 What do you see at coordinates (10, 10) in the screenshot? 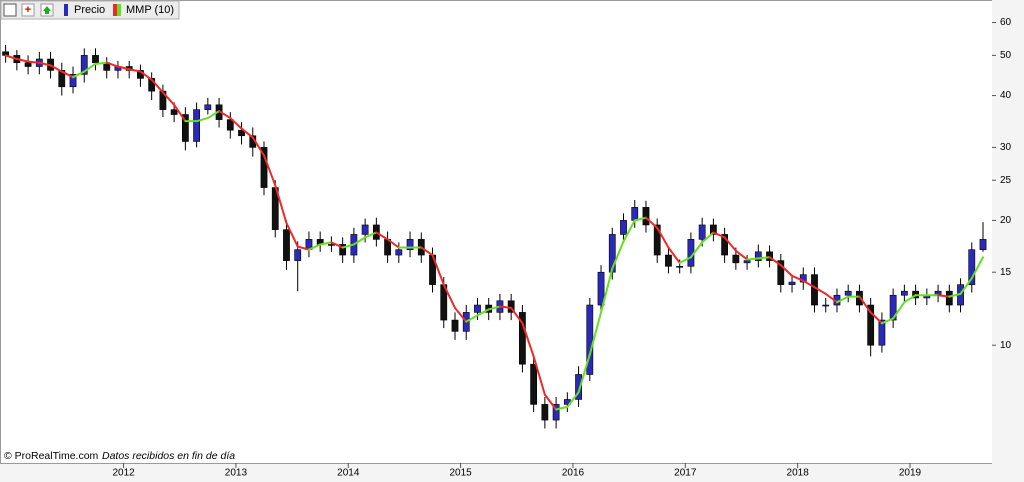
I see `window-button` at bounding box center [10, 10].